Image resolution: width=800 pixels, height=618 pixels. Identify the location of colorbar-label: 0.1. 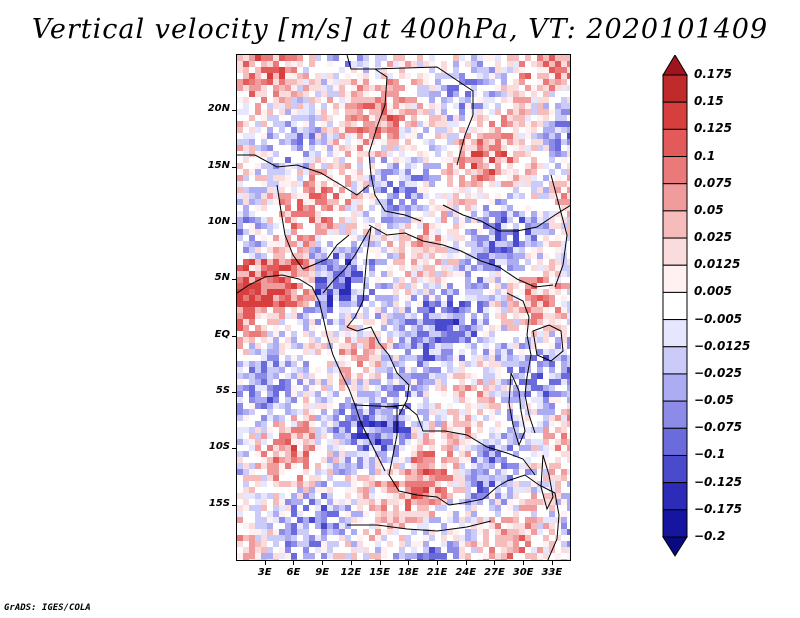
(705, 155).